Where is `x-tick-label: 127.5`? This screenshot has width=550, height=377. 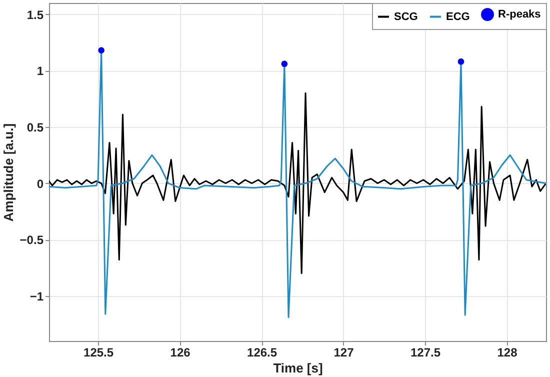 x-tick-label: 127.5 is located at coordinates (425, 353).